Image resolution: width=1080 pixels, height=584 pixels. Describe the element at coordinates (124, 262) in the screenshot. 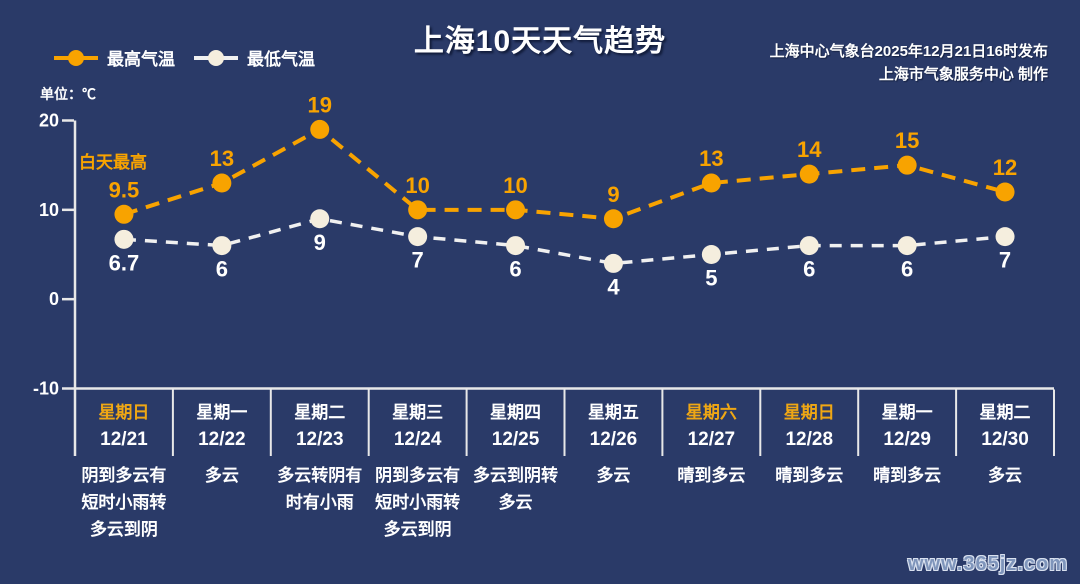

I see `low-temp-value-label: 6.7` at that location.